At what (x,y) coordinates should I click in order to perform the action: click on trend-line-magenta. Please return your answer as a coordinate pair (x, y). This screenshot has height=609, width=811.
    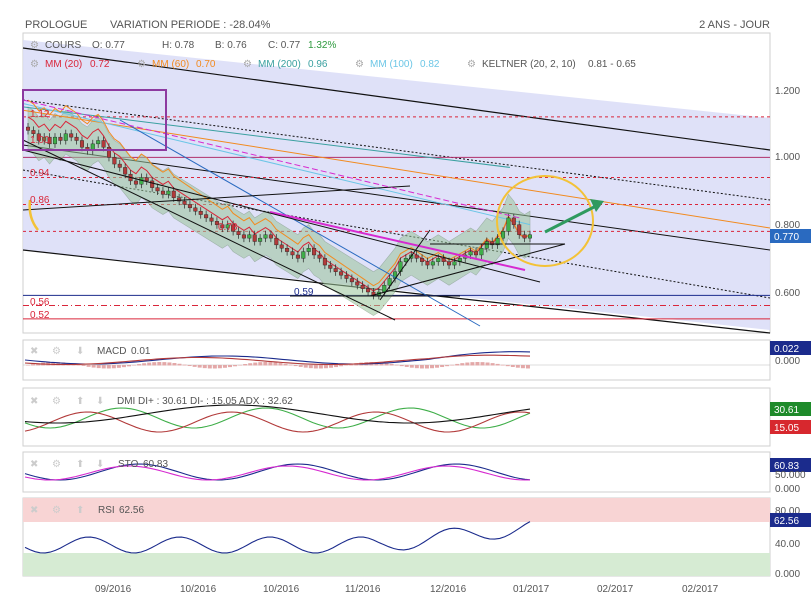
    Looking at the image, I should click on (397, 241).